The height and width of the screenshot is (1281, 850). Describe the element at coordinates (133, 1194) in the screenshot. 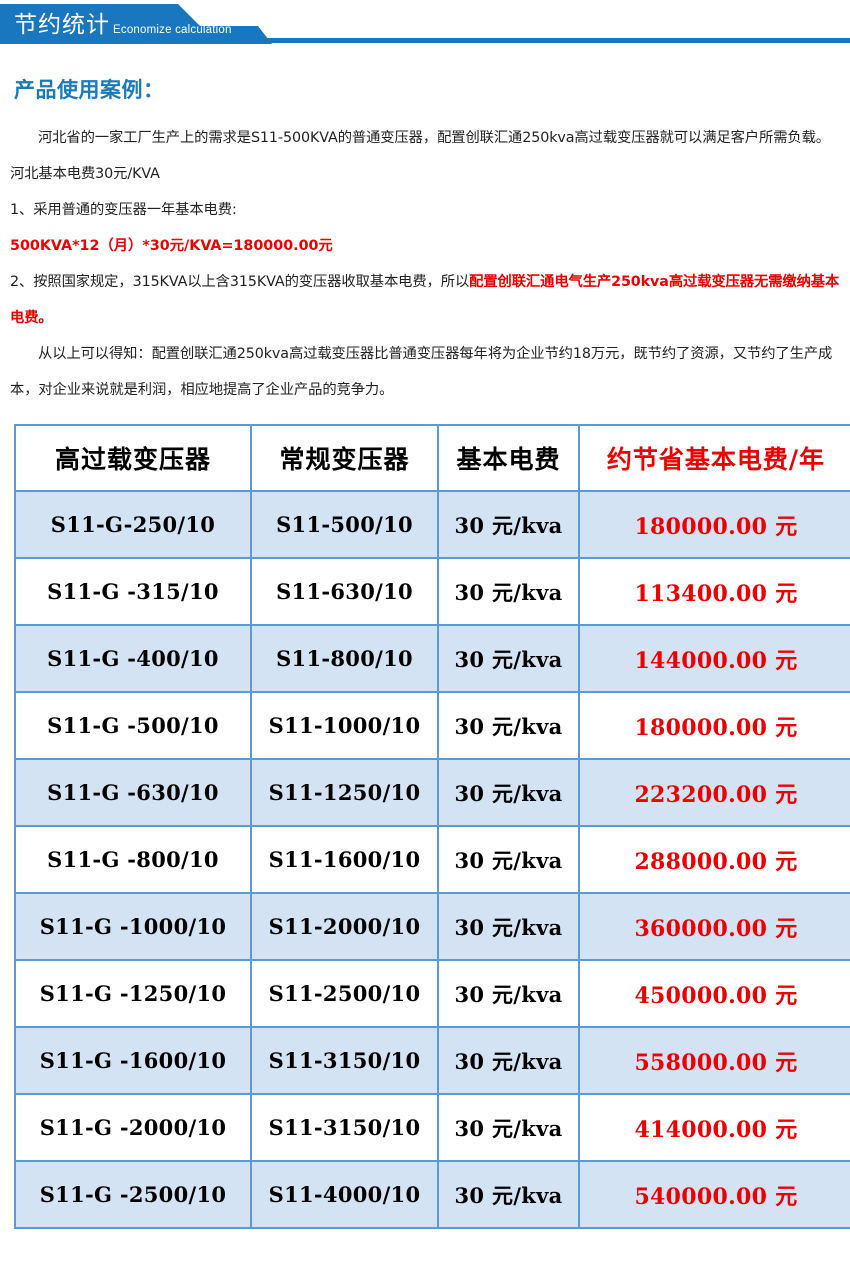

I see `cell-high-overload: S11-G -2500/10` at that location.